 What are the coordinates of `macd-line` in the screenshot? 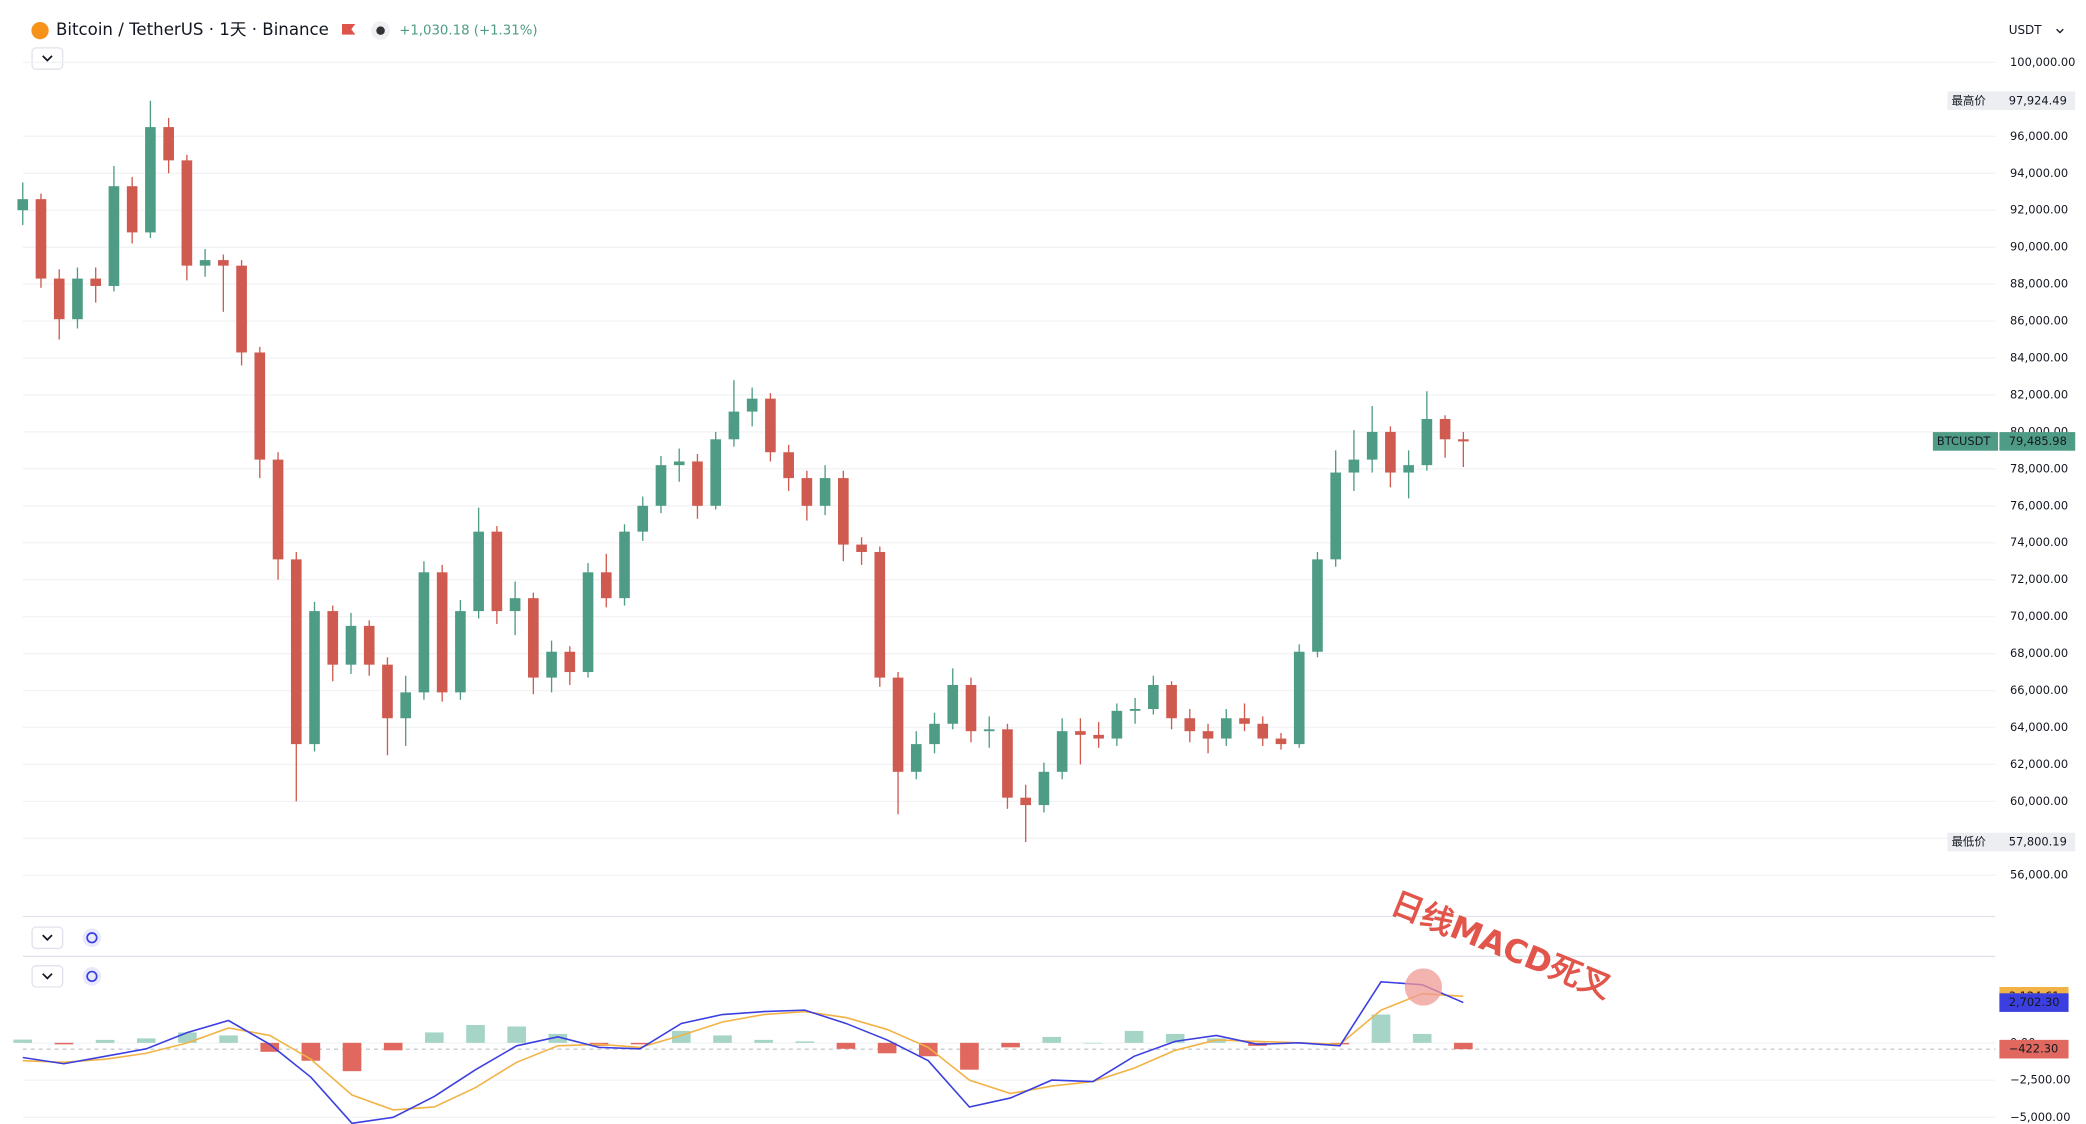 It's located at (743, 1051).